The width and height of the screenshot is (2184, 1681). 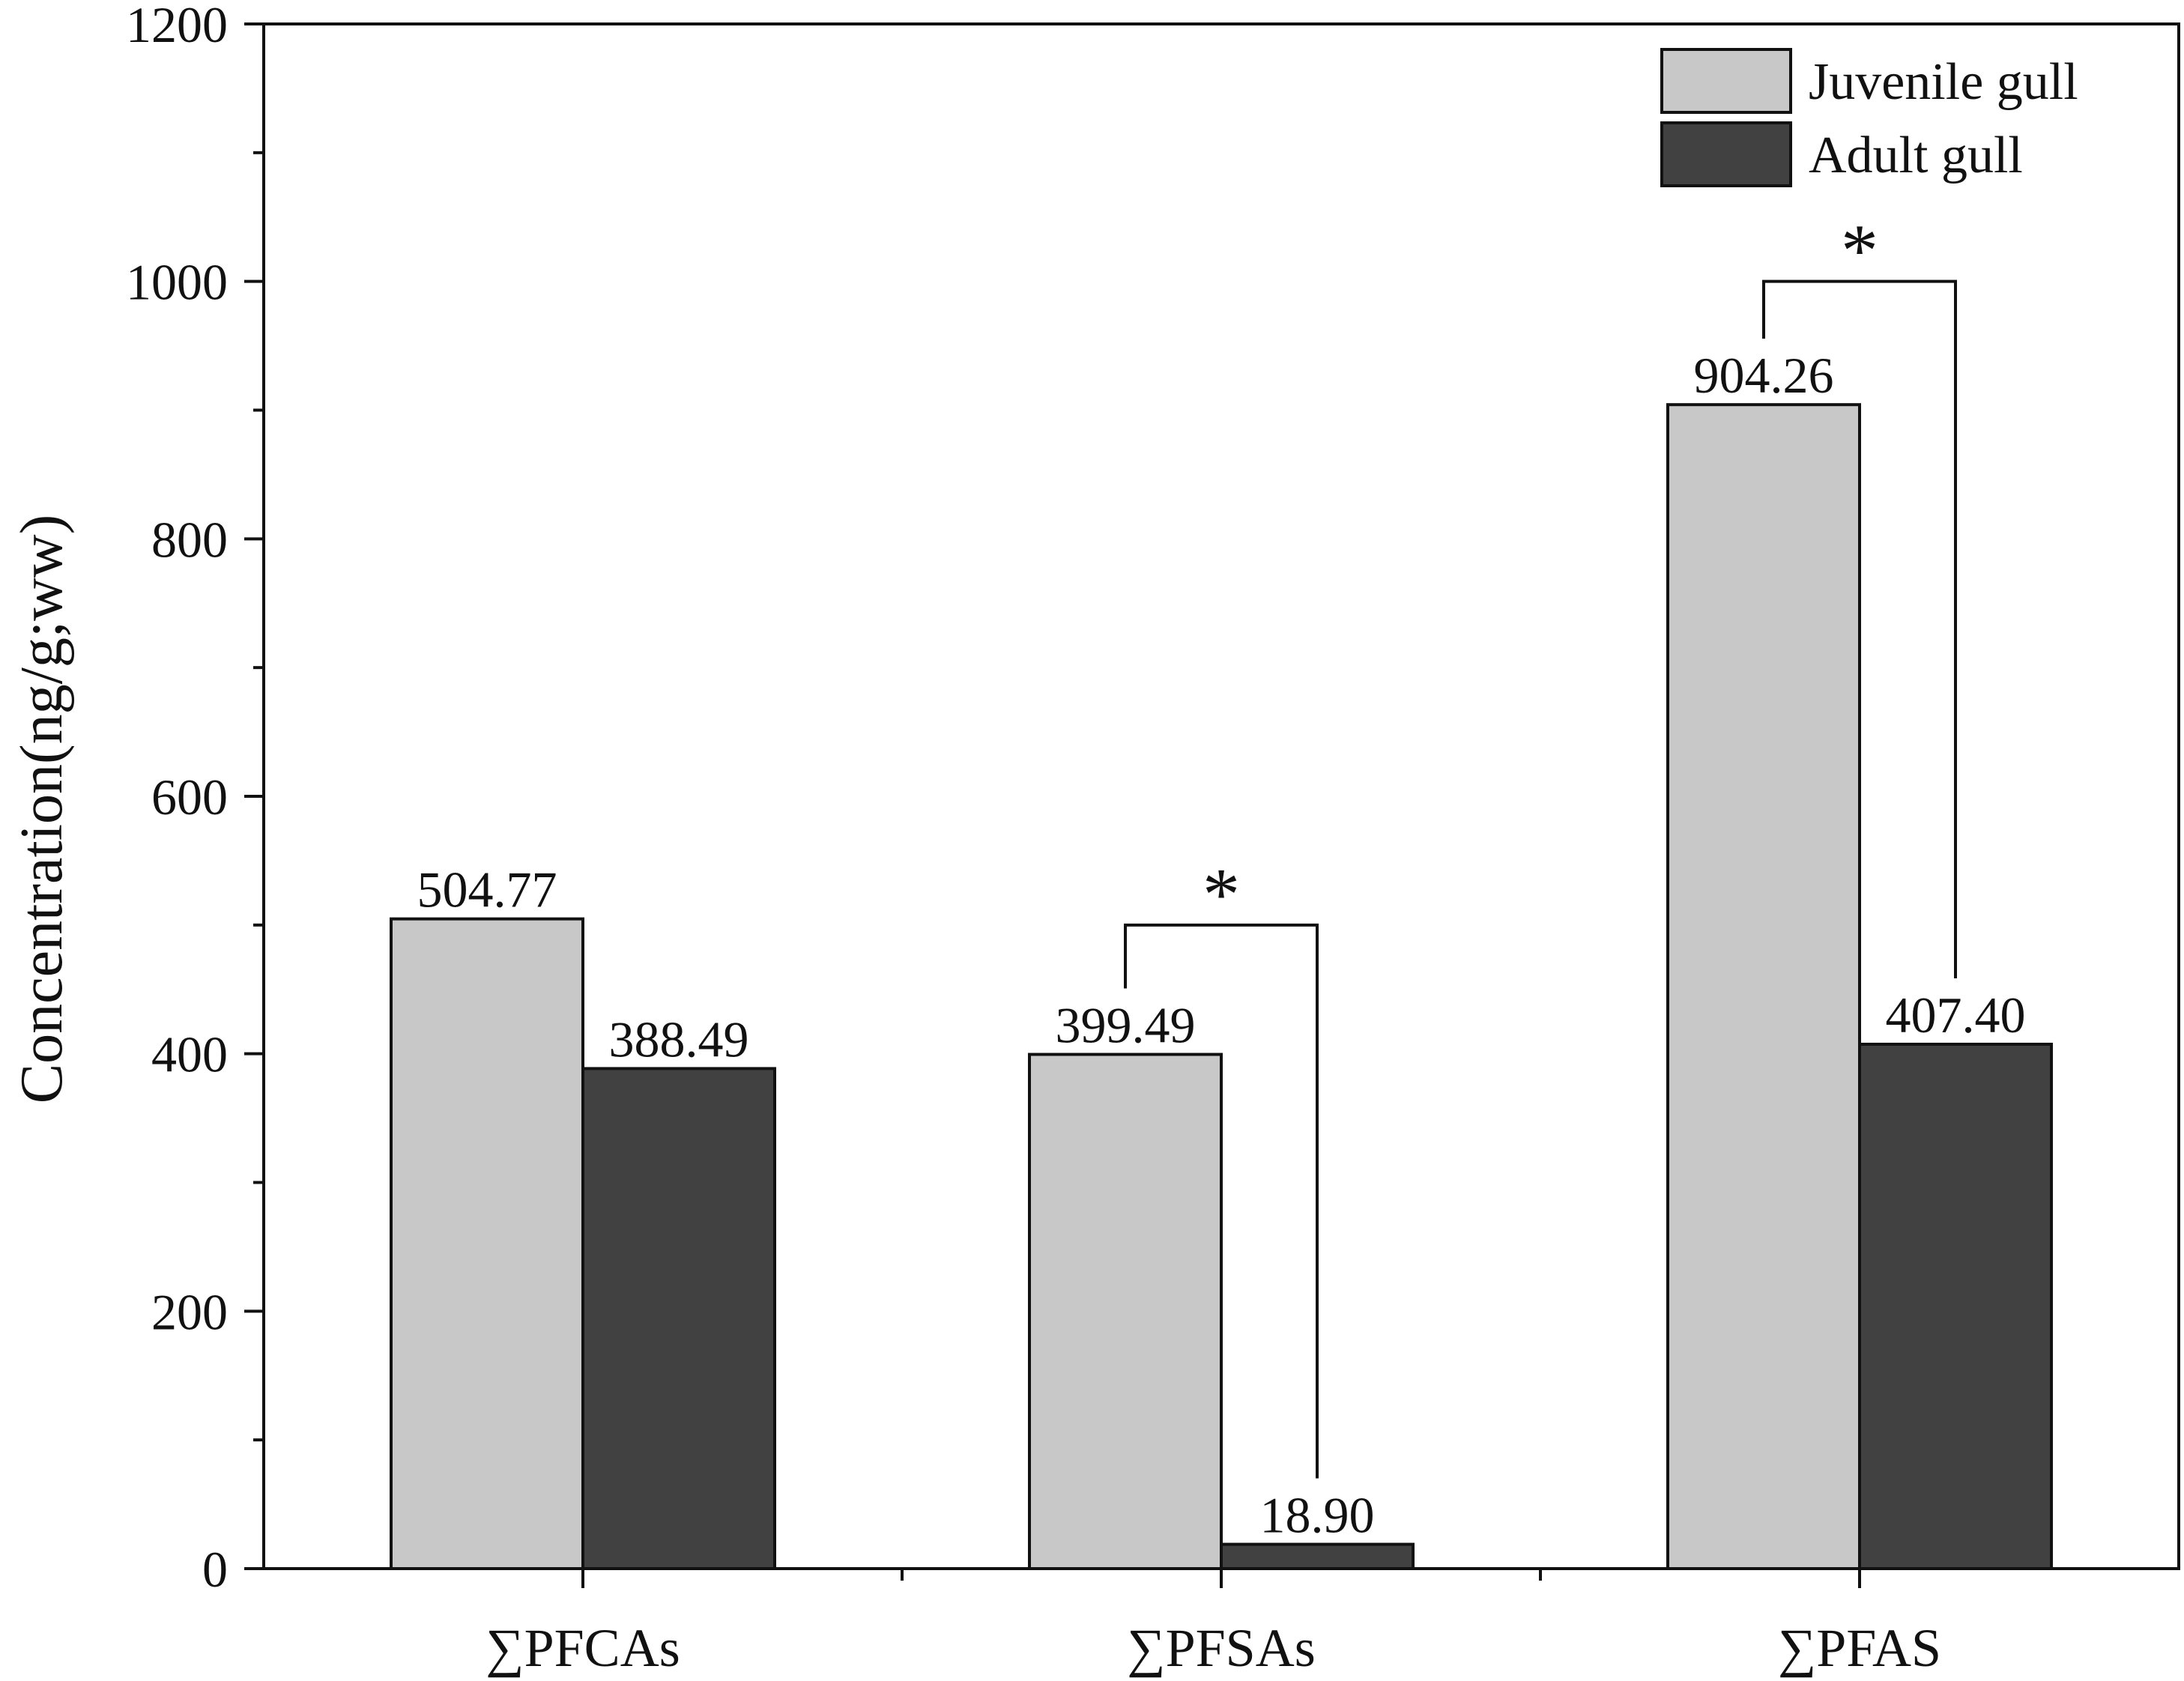 What do you see at coordinates (189, 1055) in the screenshot?
I see `y-tick-label: 400` at bounding box center [189, 1055].